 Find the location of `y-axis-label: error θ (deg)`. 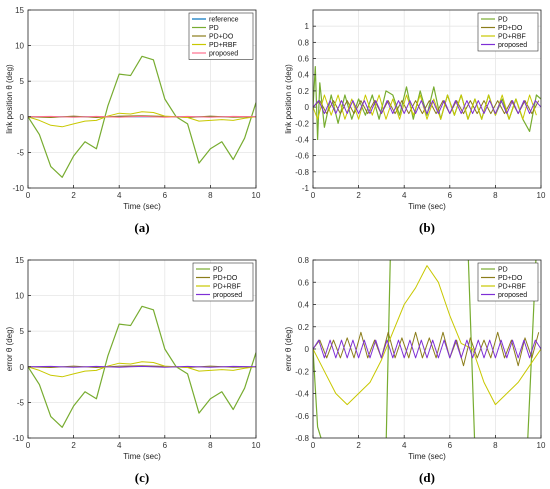

y-axis-label: error θ (deg) is located at coordinates (288, 348).